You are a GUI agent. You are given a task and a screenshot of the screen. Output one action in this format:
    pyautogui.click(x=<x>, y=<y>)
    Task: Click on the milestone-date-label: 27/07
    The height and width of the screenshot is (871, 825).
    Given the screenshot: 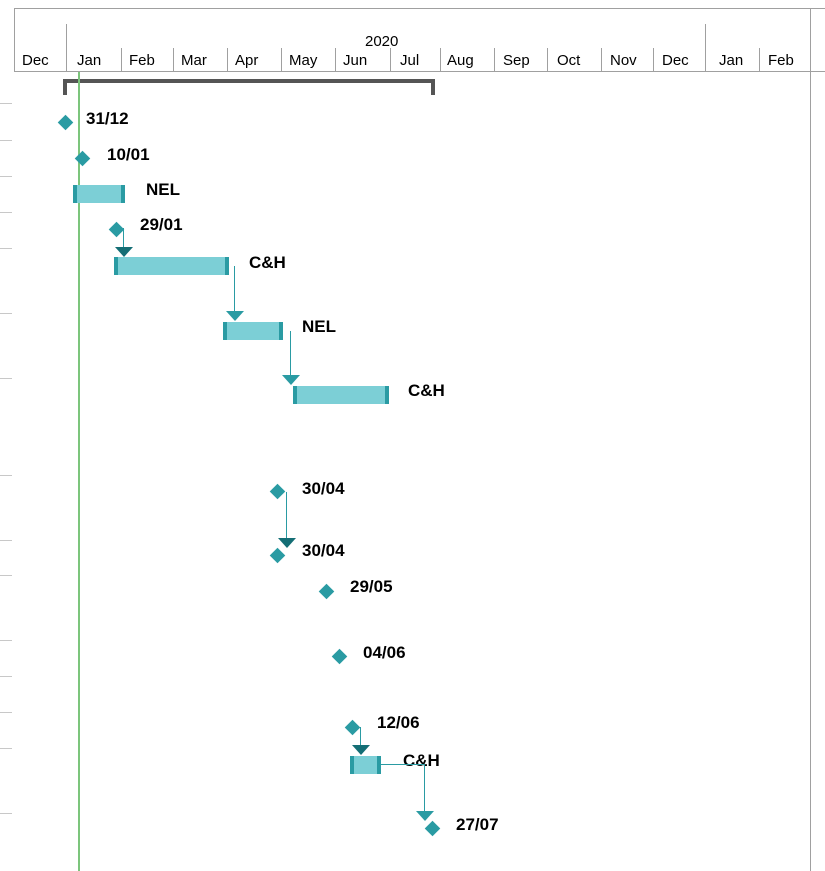 What is the action you would take?
    pyautogui.click(x=477, y=824)
    